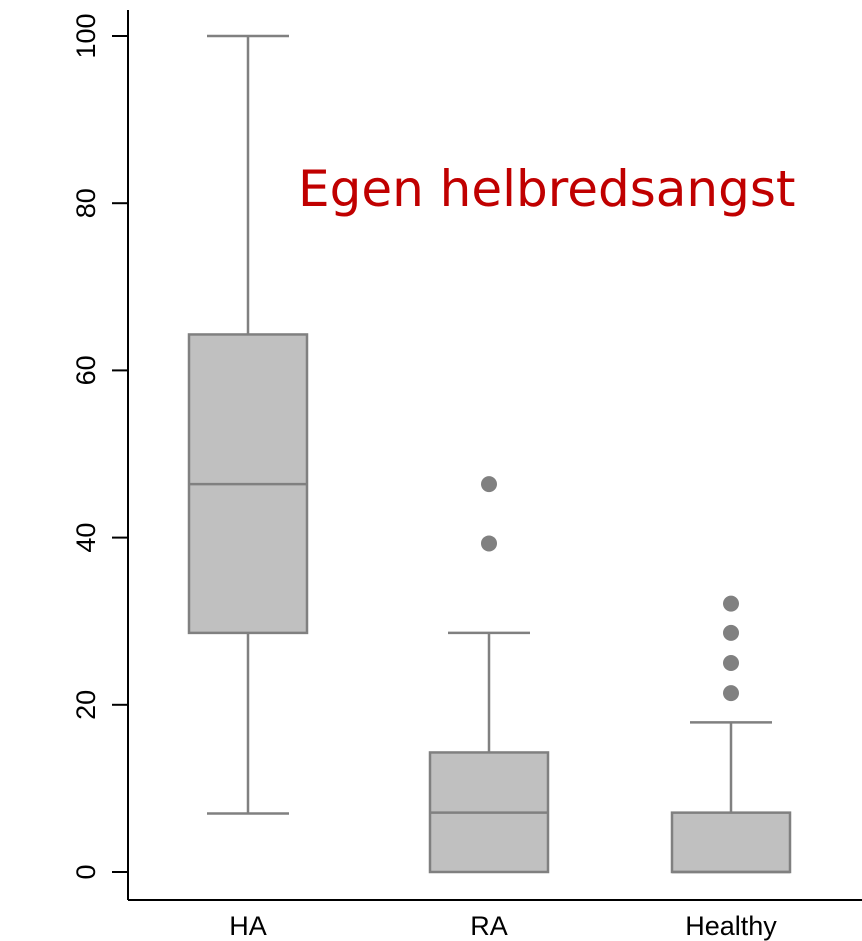 The image size is (862, 941). I want to click on y-tick-label: 100, so click(86, 35).